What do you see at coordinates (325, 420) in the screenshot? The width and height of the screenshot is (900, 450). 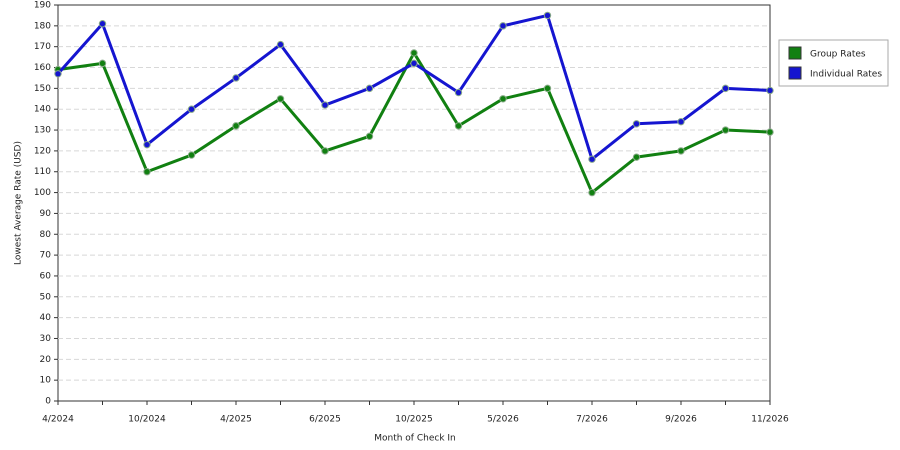 I see `x-tick-label: 6/2025` at bounding box center [325, 420].